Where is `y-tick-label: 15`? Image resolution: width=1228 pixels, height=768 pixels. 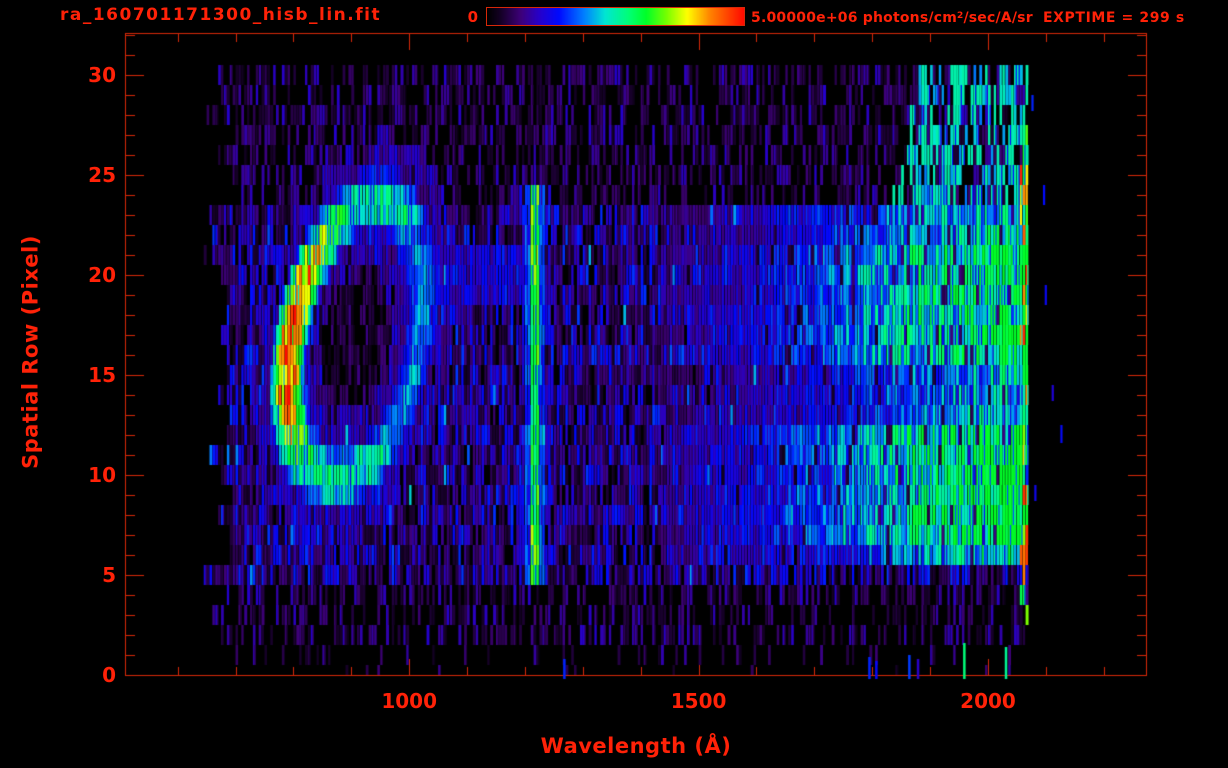
y-tick-label: 15 is located at coordinates (102, 375).